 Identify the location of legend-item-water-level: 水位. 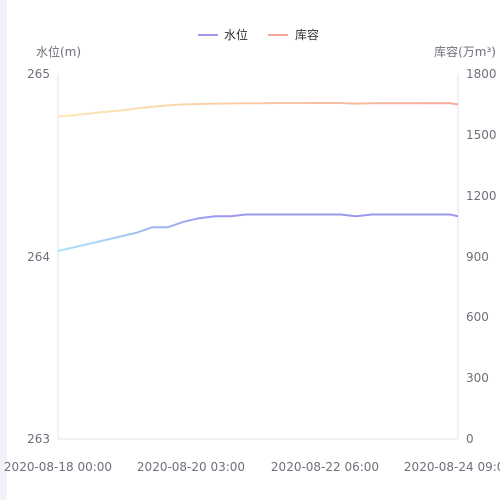
(223, 34).